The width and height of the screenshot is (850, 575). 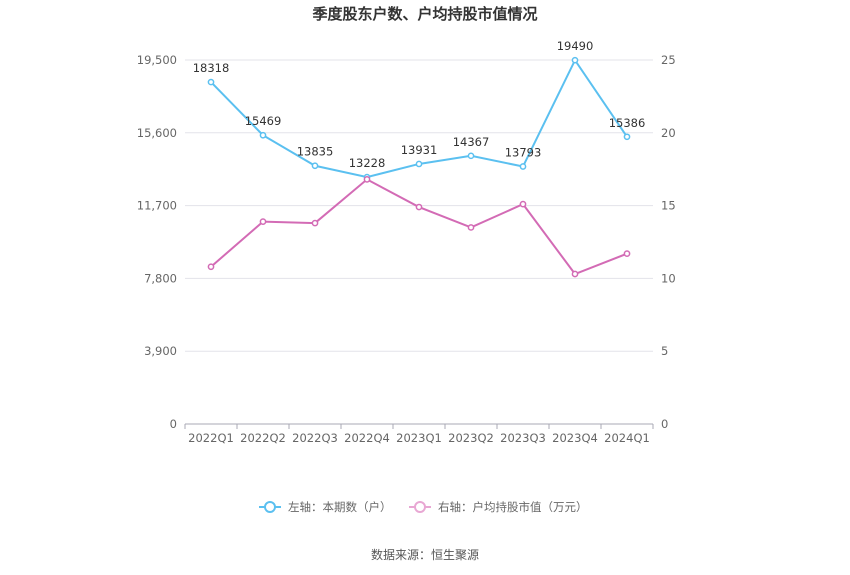 I want to click on x-tick-label: 2023Q4, so click(x=575, y=438).